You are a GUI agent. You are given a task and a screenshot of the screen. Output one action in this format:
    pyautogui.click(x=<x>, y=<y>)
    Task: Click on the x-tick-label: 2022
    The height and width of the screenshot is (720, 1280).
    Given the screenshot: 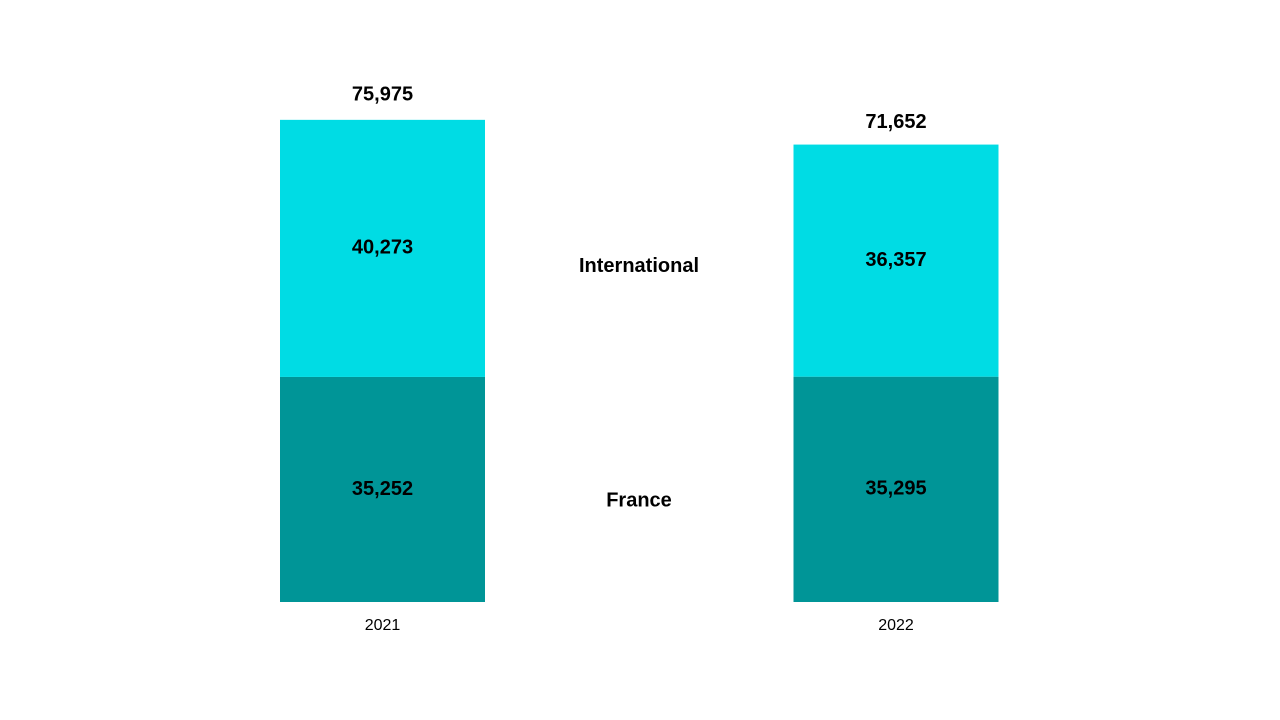 What is the action you would take?
    pyautogui.click(x=896, y=625)
    